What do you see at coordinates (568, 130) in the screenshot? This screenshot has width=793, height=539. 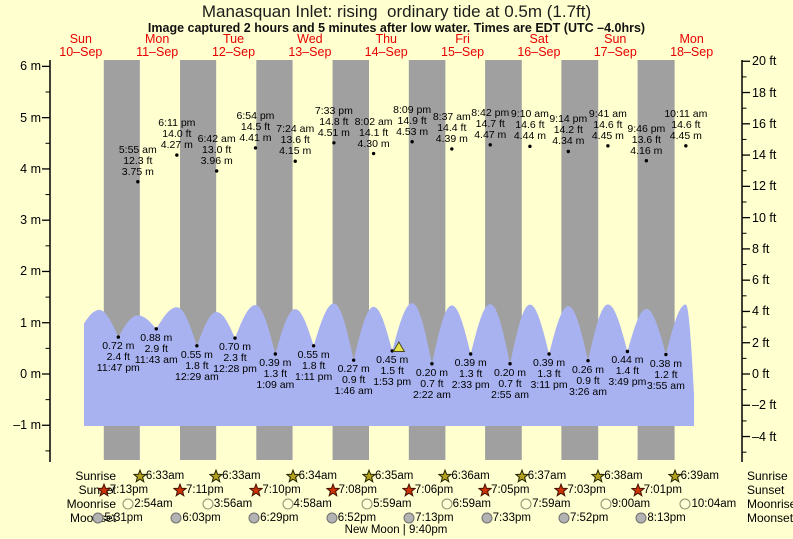 I see `tide-label-line: 14.2 ft` at bounding box center [568, 130].